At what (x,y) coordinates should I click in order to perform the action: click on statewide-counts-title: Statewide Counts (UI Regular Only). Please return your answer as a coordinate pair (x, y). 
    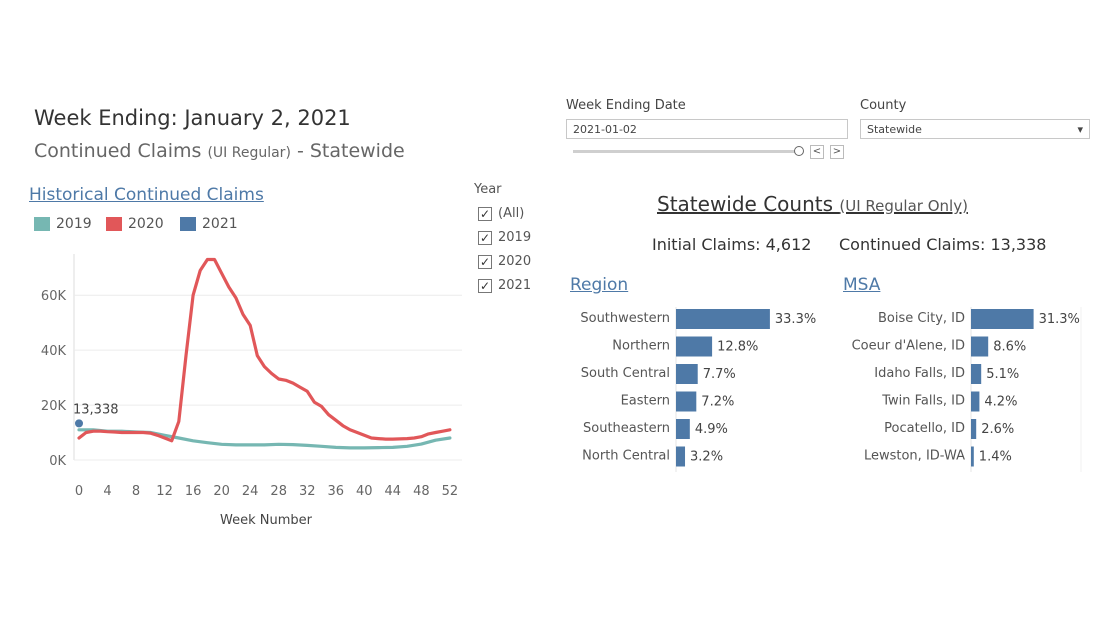
    Looking at the image, I should click on (812, 204).